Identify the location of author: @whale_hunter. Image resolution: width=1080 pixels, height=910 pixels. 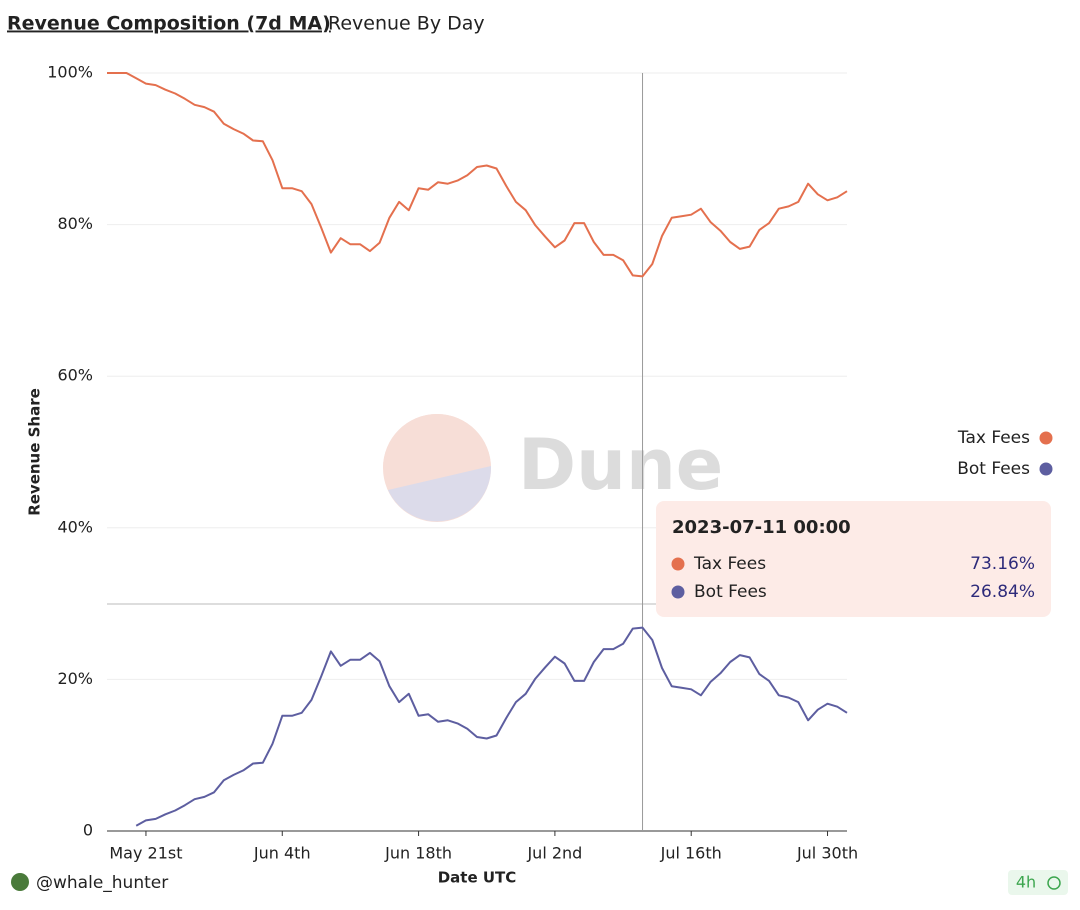
(102, 883).